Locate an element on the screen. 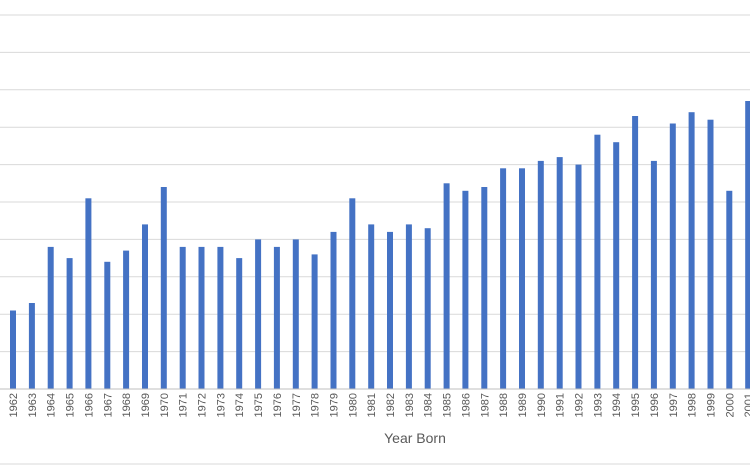  x-tick-label: 1972 is located at coordinates (203, 405).